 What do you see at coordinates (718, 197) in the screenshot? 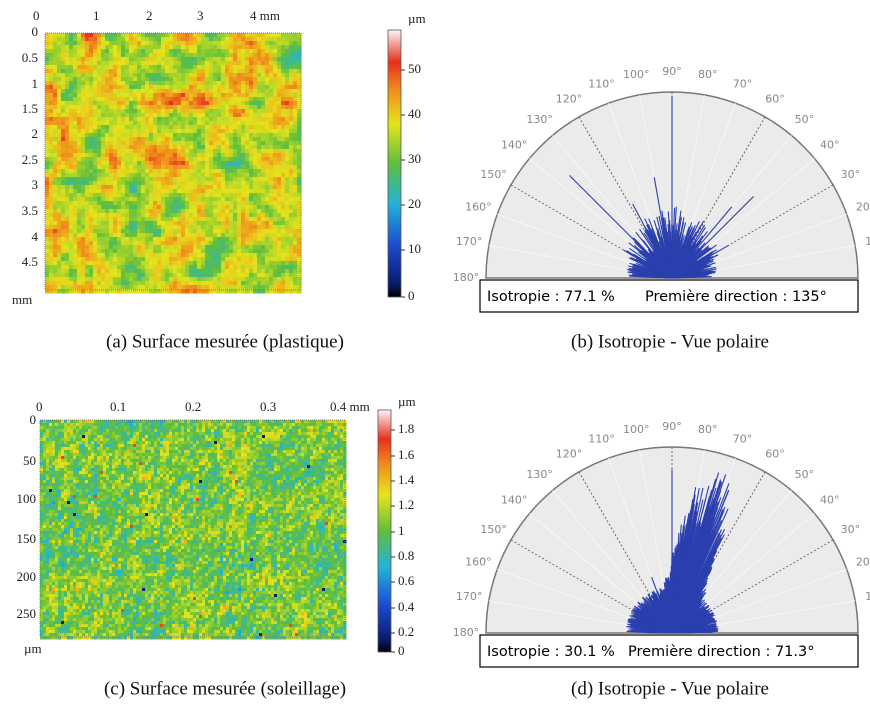
I see `polar-grid` at bounding box center [718, 197].